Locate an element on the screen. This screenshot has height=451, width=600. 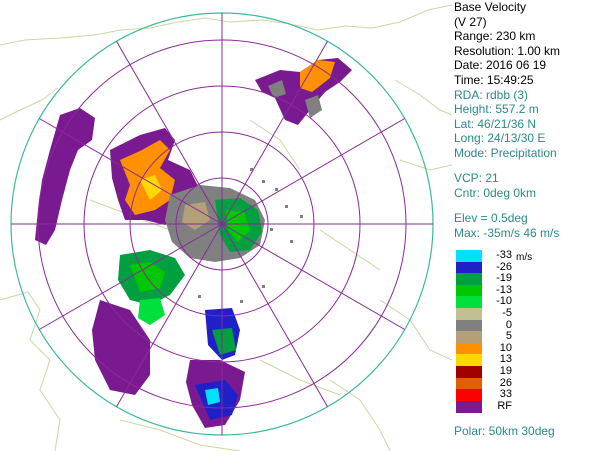
elev-text: Elev = 0.5deg is located at coordinates (491, 218).